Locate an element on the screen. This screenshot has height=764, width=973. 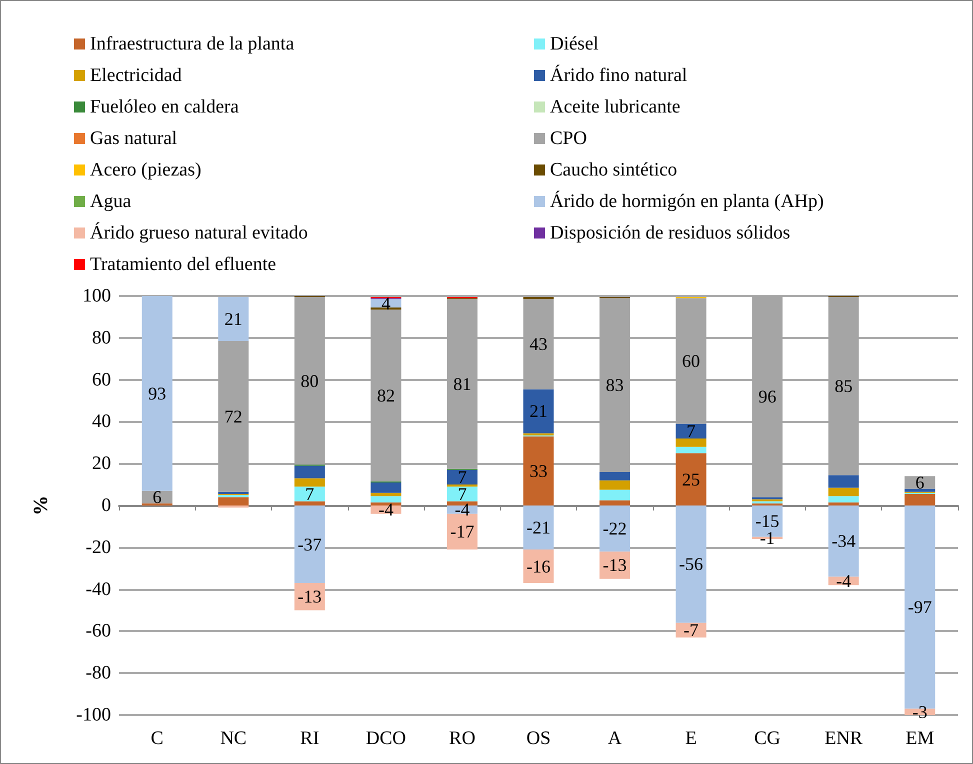
y-tick-label: -40 is located at coordinates (98, 589).